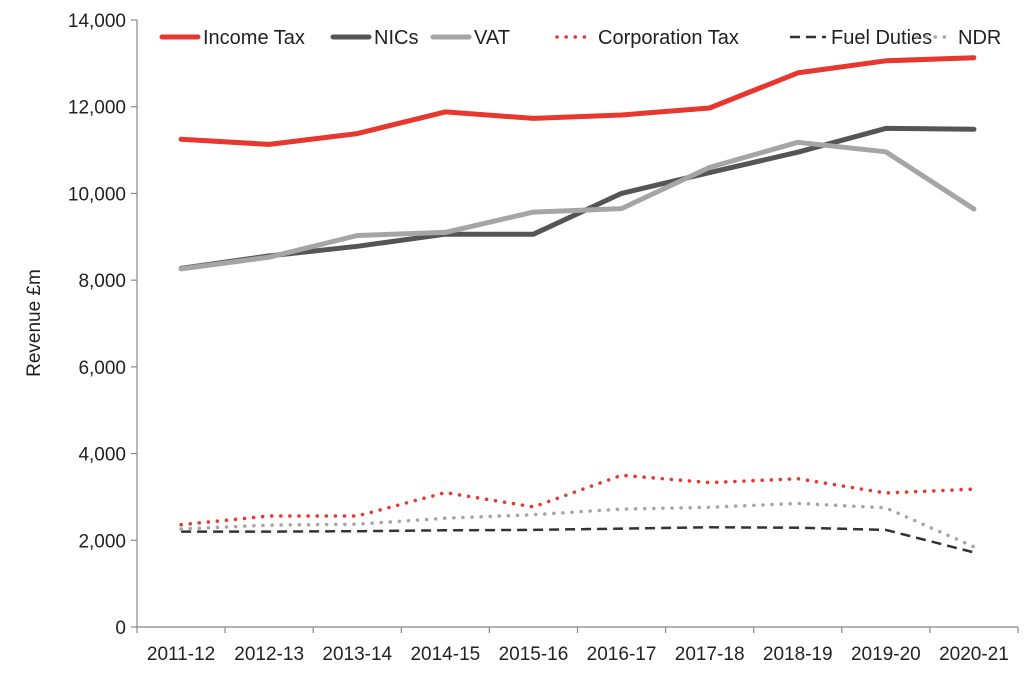  What do you see at coordinates (97, 194) in the screenshot?
I see `y-tick-label: 10,000` at bounding box center [97, 194].